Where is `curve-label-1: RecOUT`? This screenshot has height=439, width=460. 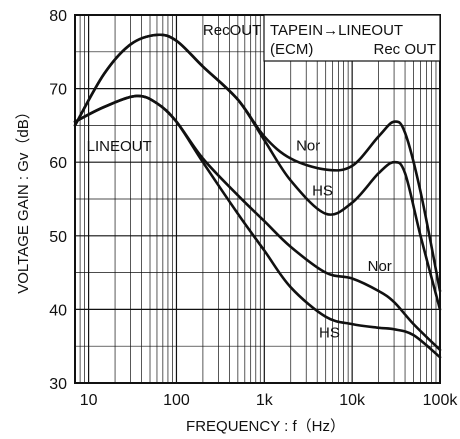
curve-label-1: RecOUT is located at coordinates (232, 30).